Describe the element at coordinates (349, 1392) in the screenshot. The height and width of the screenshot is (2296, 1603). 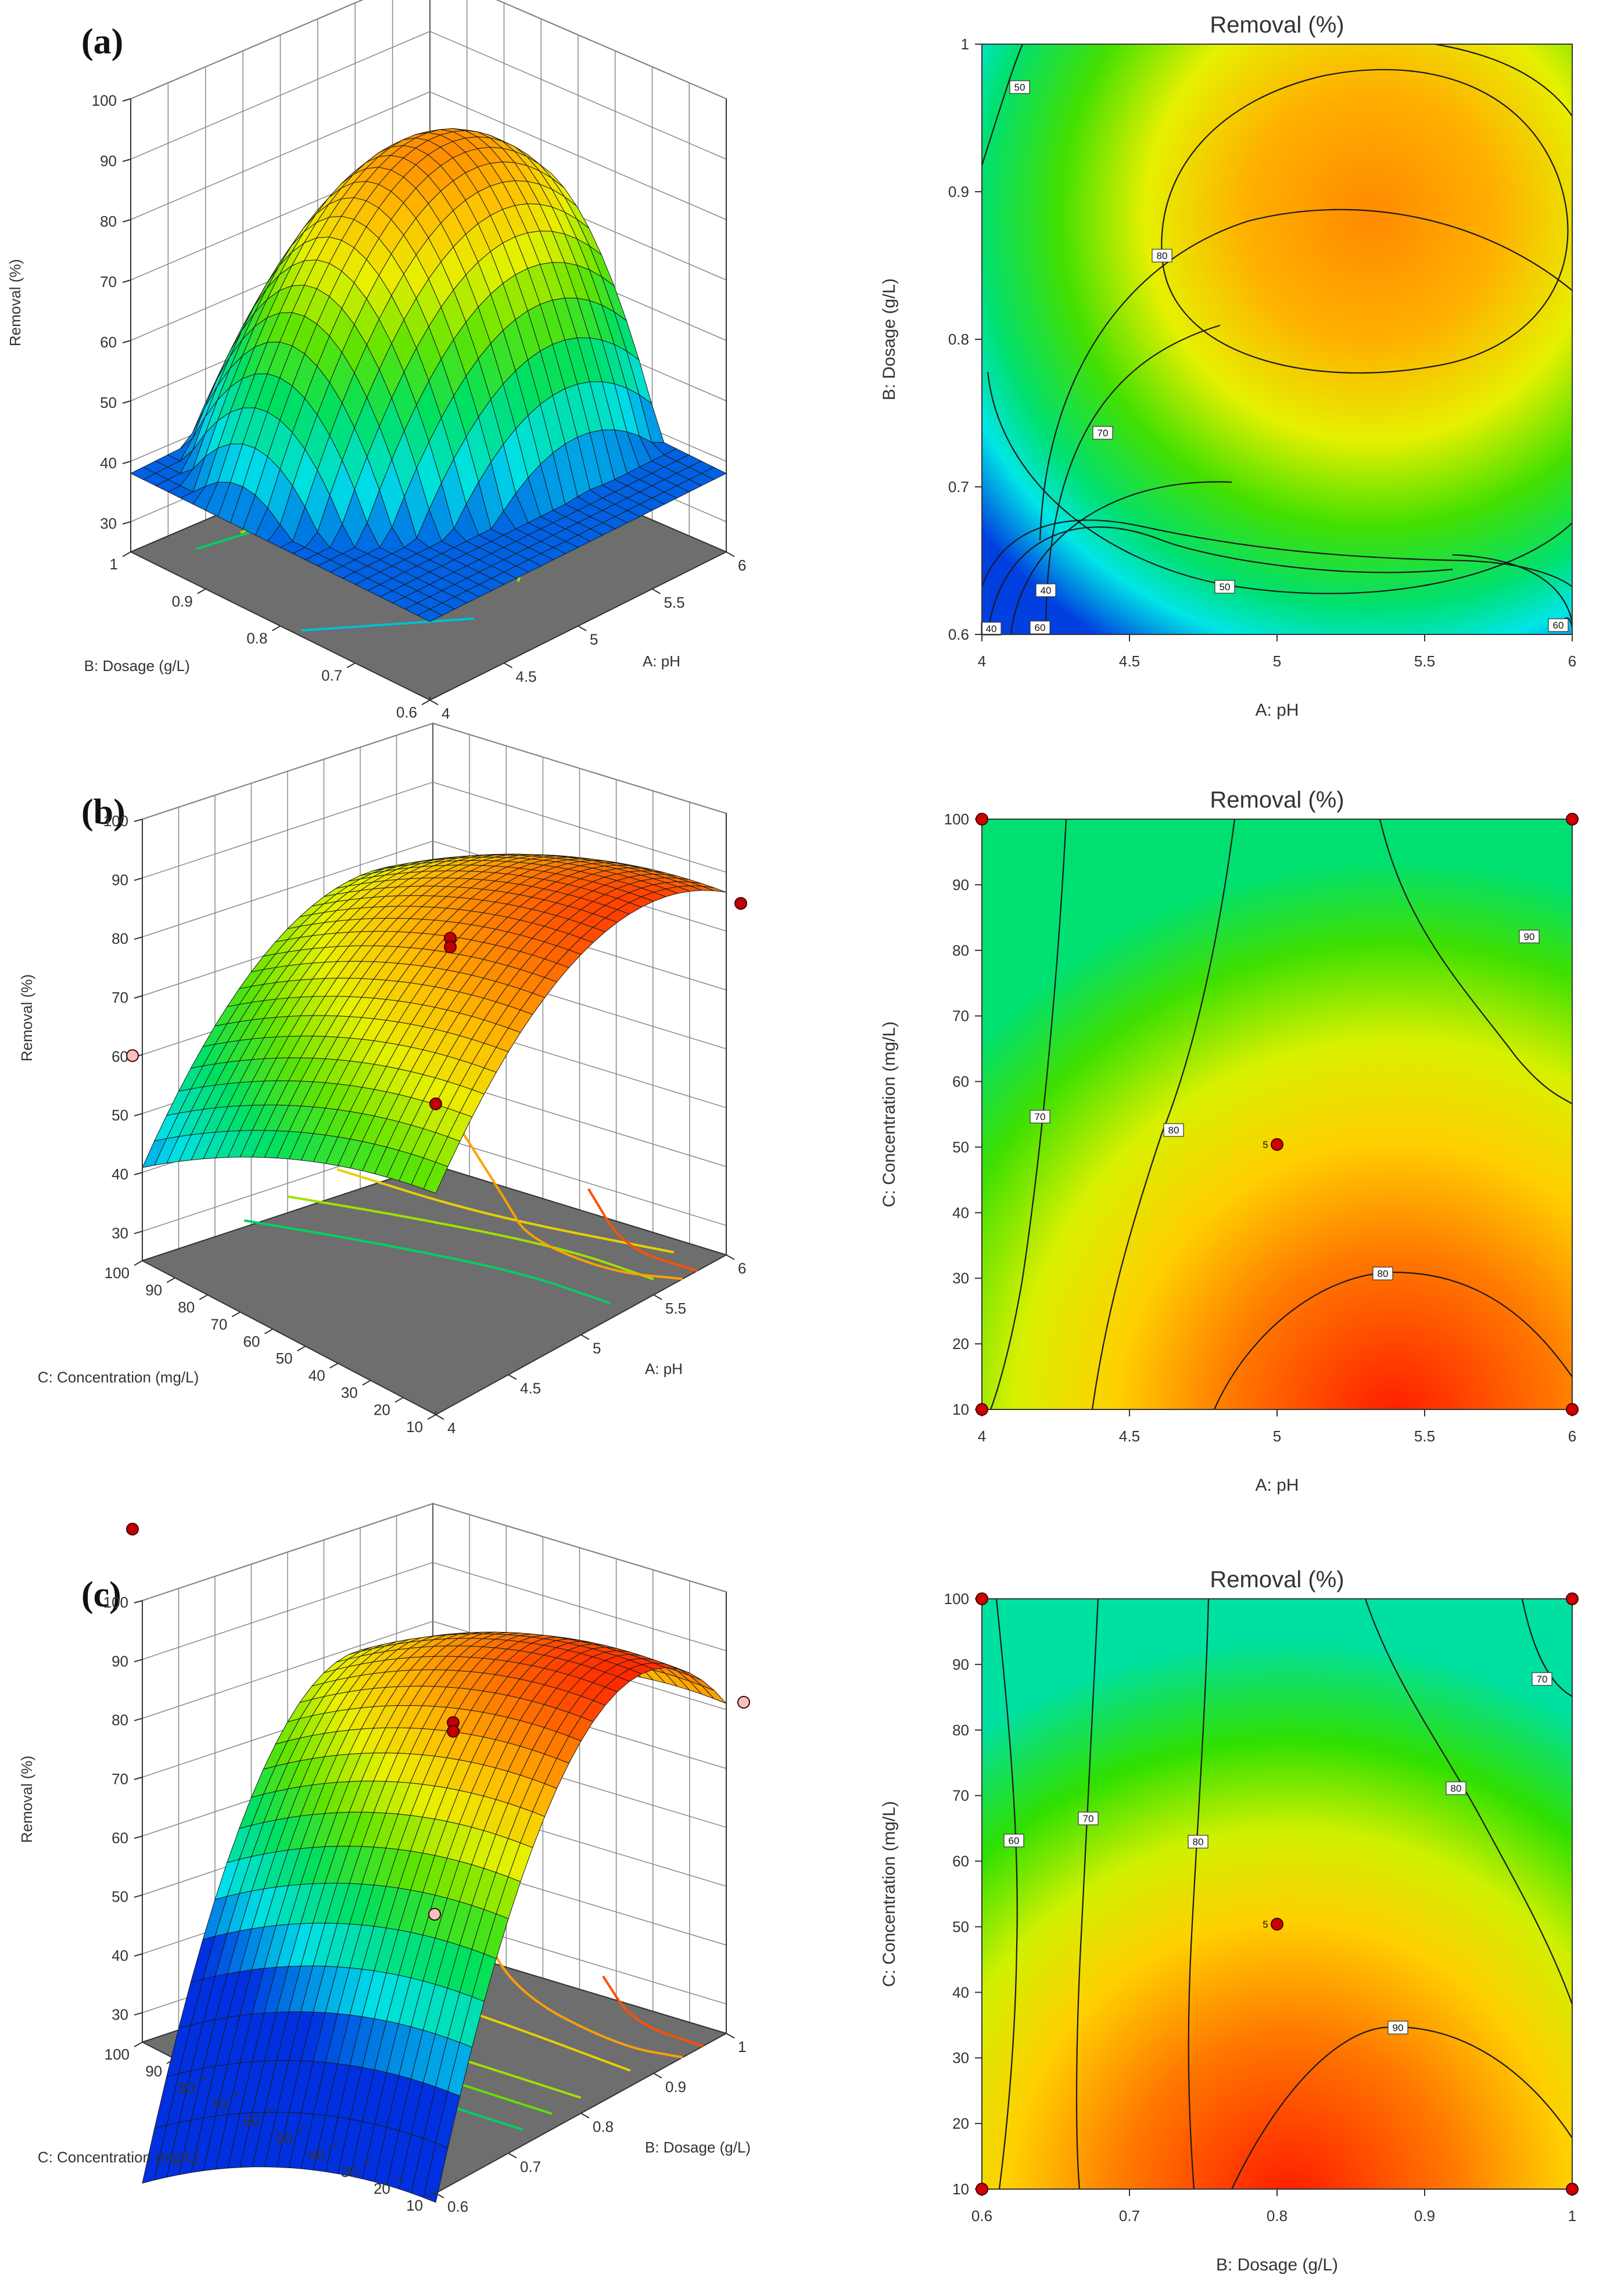
I see `y-tick-label: 30` at that location.